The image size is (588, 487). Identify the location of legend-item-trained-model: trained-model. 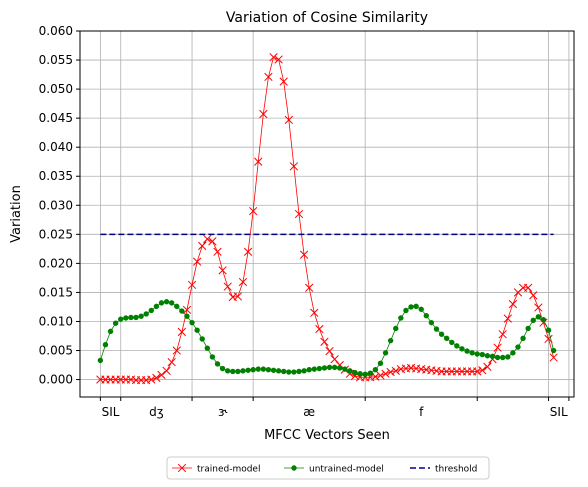
(216, 469).